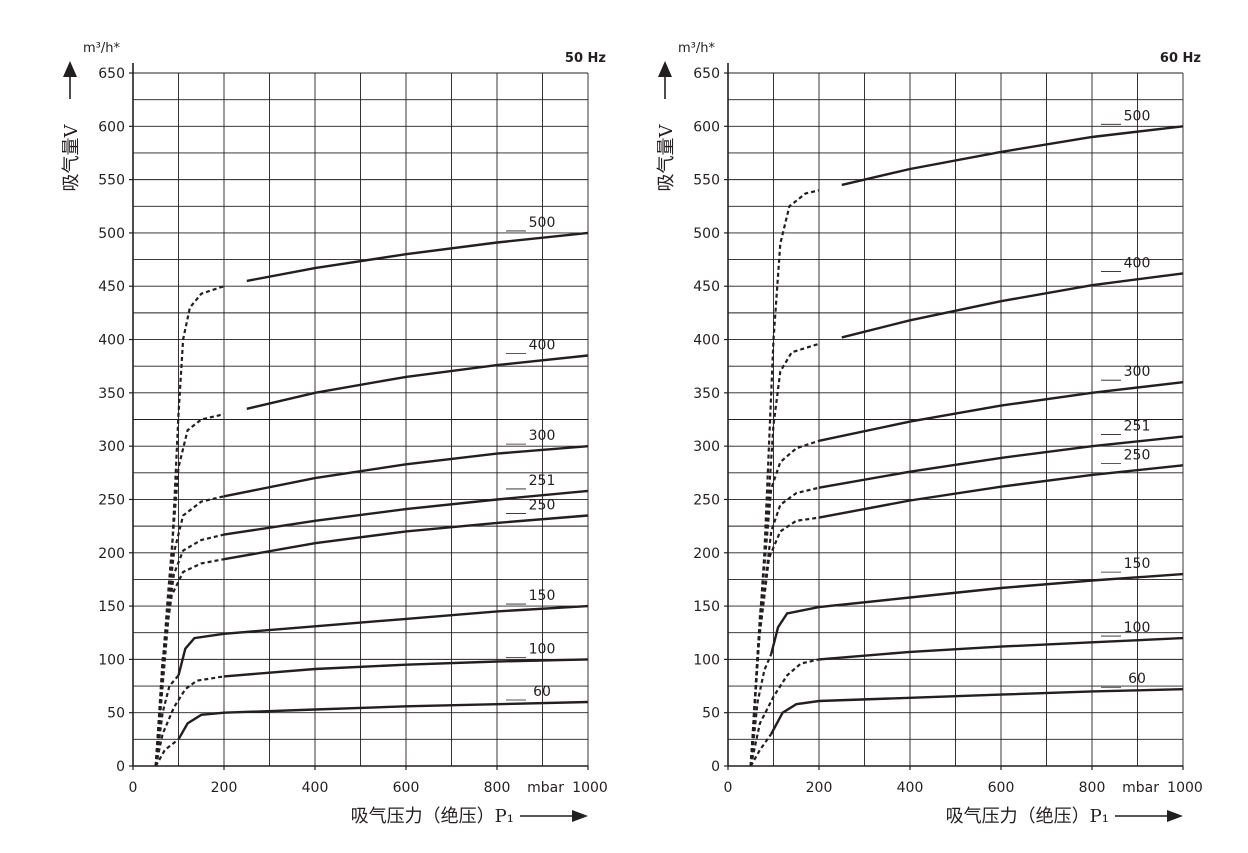 Image resolution: width=1248 pixels, height=853 pixels. I want to click on series-label: 60, so click(542, 692).